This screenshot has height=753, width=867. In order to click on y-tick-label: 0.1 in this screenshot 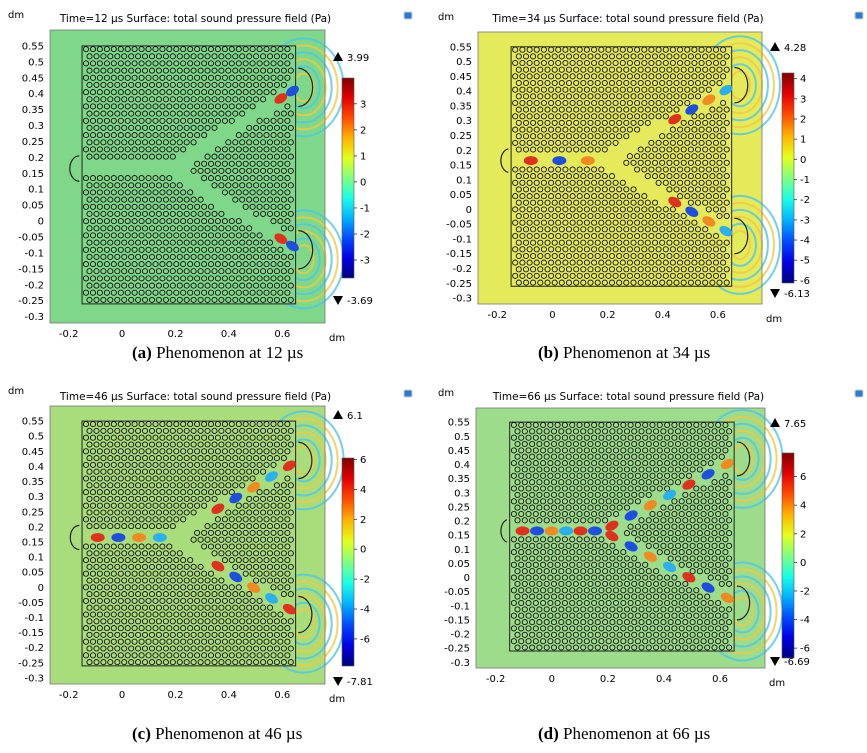, I will do `click(36, 558)`.